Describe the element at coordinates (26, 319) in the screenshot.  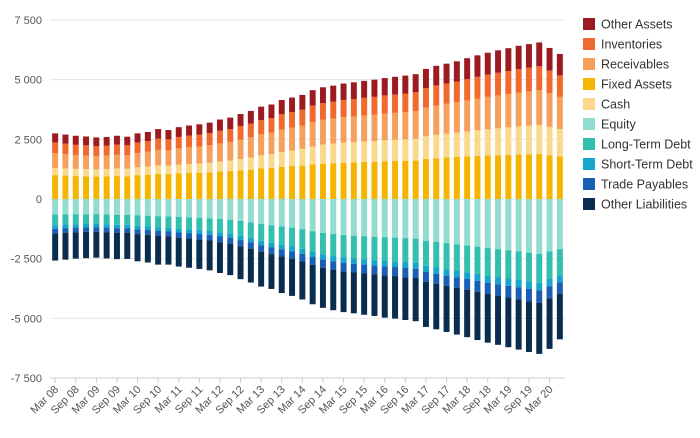
I see `y-tick-label: -5 000` at that location.